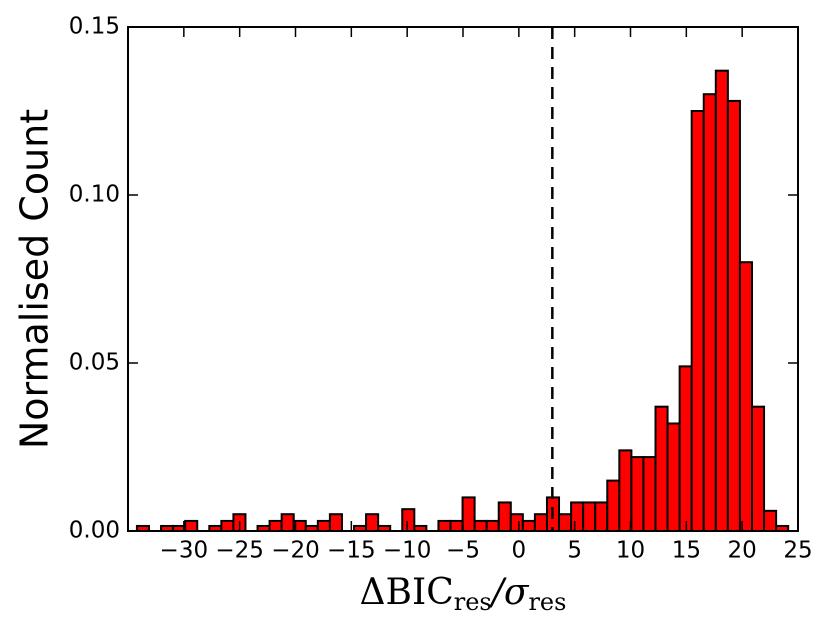 This screenshot has width=831, height=632. What do you see at coordinates (351, 551) in the screenshot?
I see `x-tick-label: −15` at bounding box center [351, 551].